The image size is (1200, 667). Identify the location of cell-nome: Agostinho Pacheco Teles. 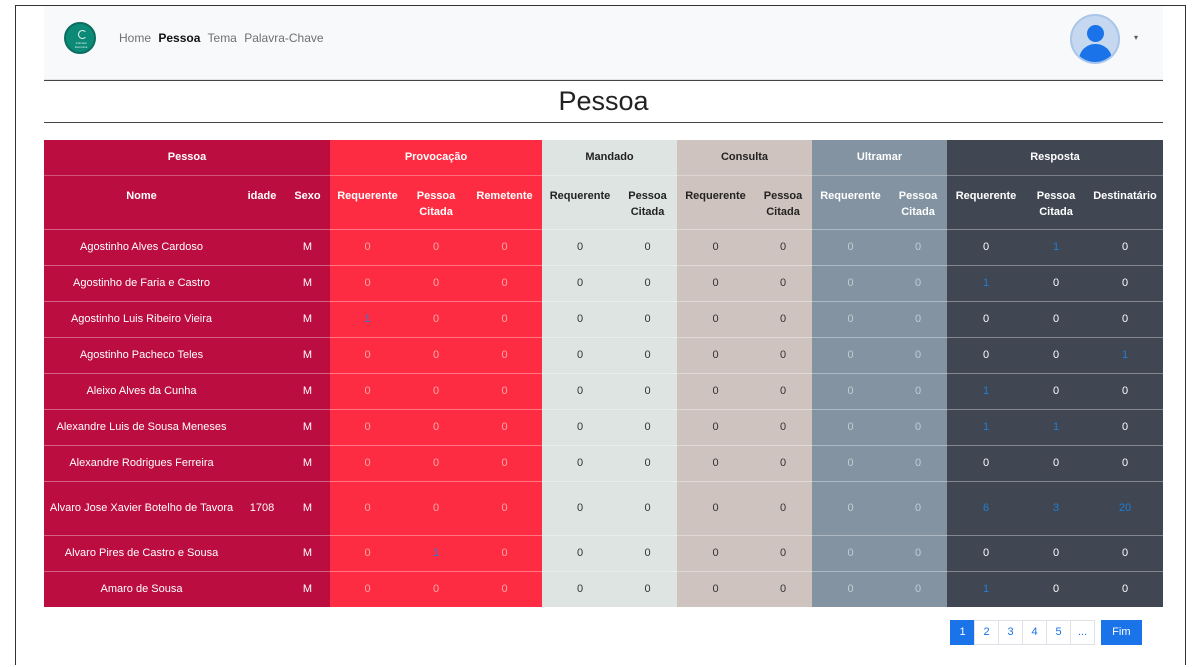
(141, 354).